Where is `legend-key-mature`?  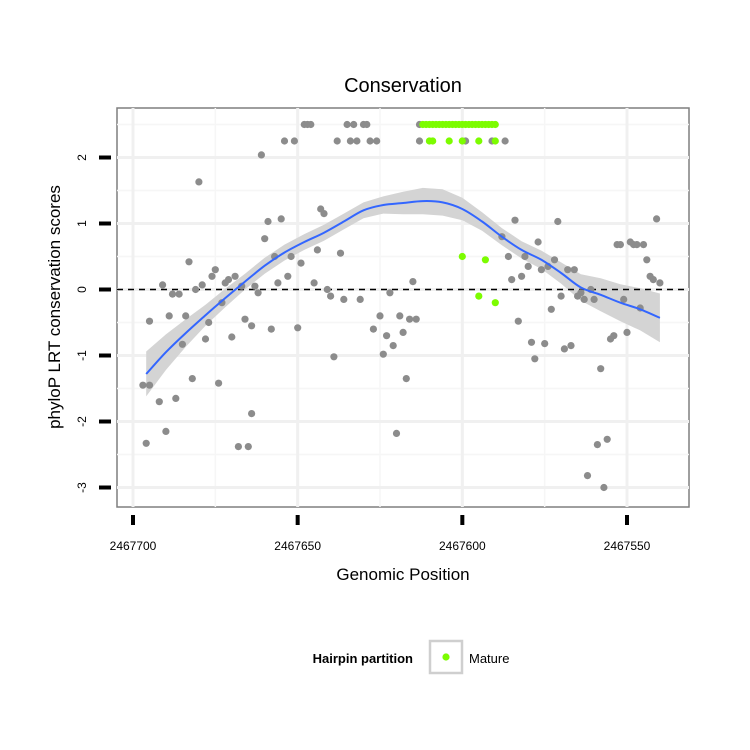 legend-key-mature is located at coordinates (446, 657).